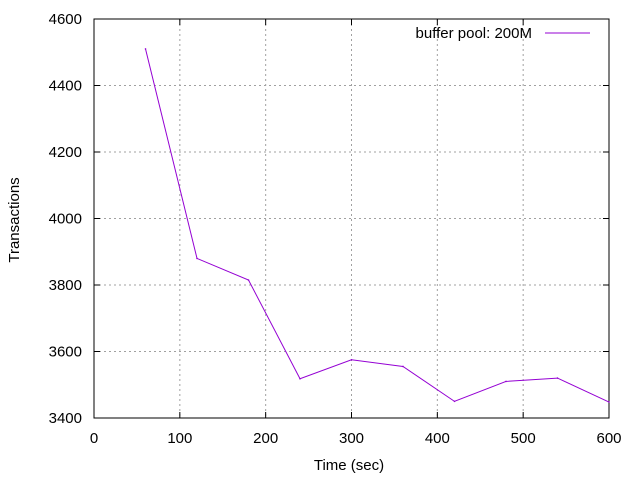  Describe the element at coordinates (65, 19) in the screenshot. I see `y-tick-label: 4600` at that location.